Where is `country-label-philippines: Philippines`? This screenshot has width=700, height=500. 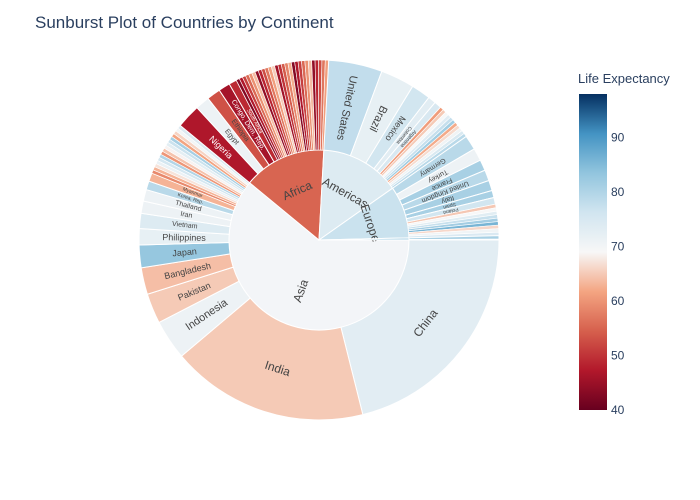 country-label-philippines: Philippines is located at coordinates (184, 237).